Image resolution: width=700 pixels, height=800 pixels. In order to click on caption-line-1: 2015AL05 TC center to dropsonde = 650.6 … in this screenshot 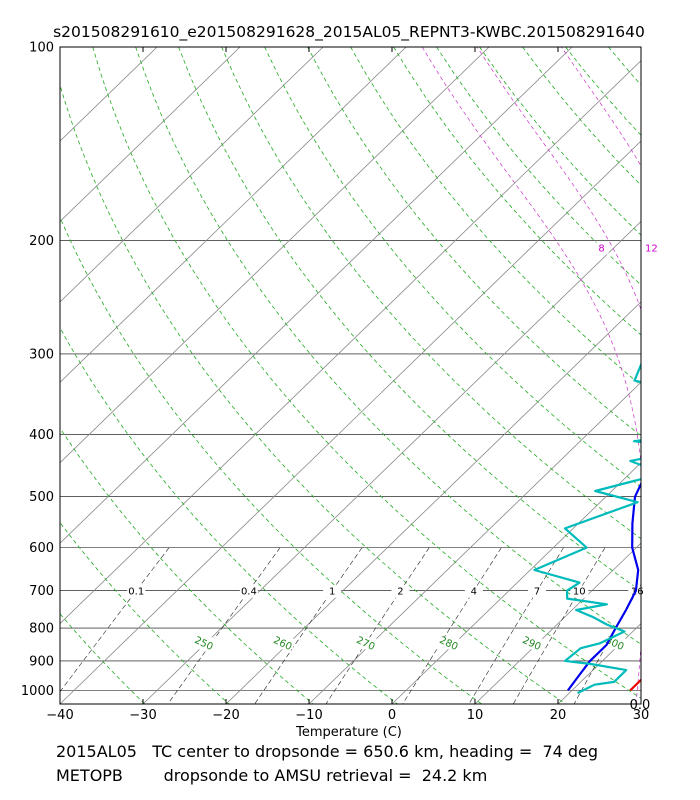, I will do `click(327, 751)`.